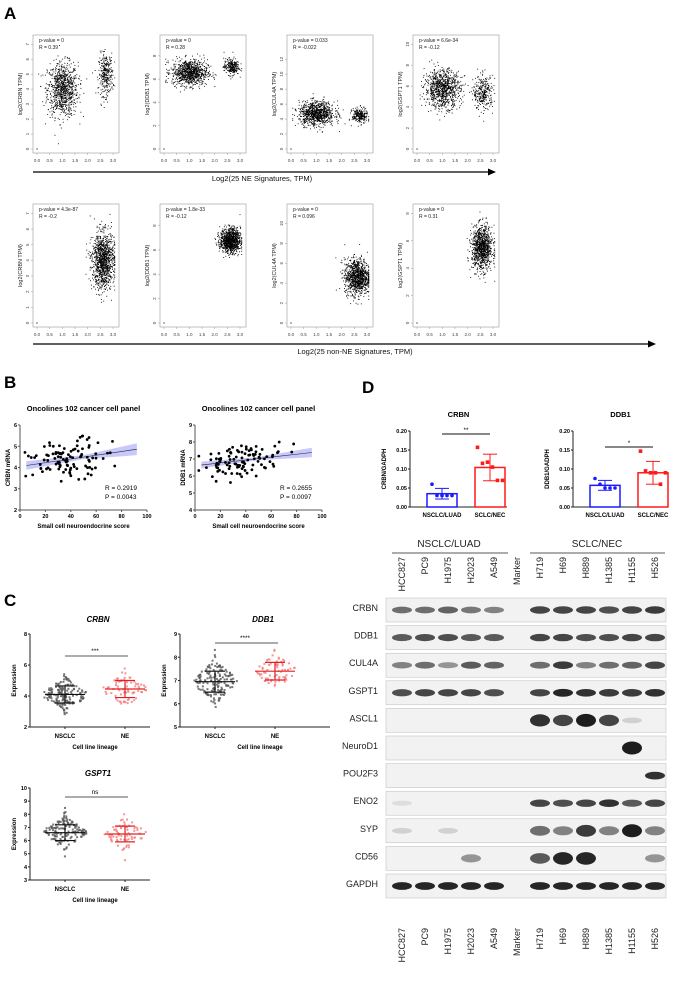 This screenshot has width=693, height=988. I want to click on y-axis-label: log2(DDB1 TPM), so click(148, 94).